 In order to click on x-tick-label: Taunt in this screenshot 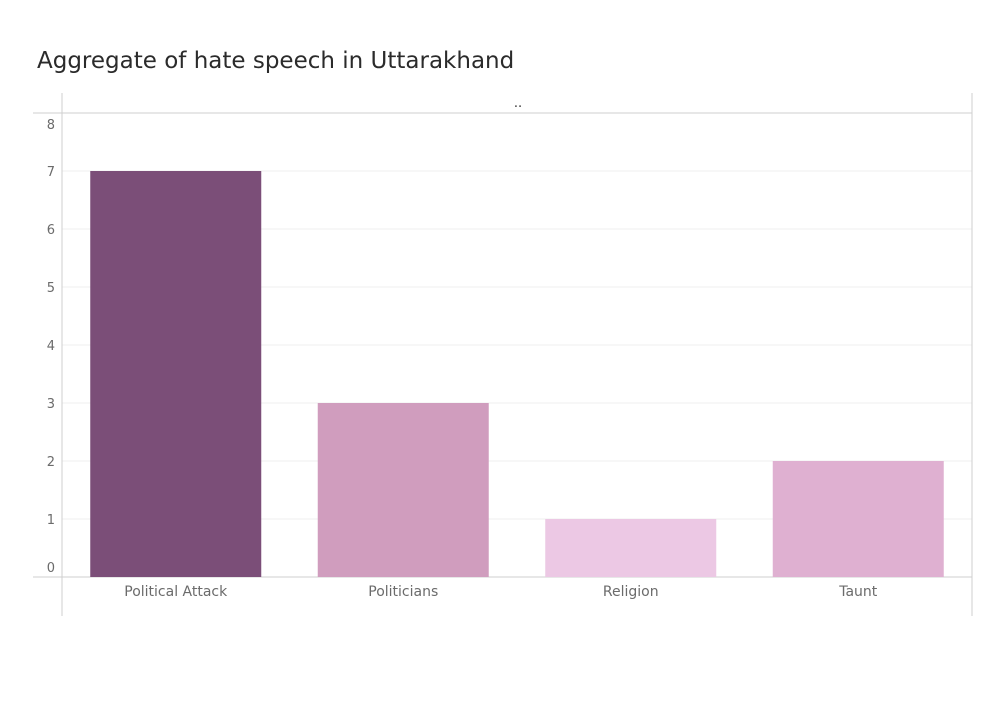, I will do `click(858, 592)`.